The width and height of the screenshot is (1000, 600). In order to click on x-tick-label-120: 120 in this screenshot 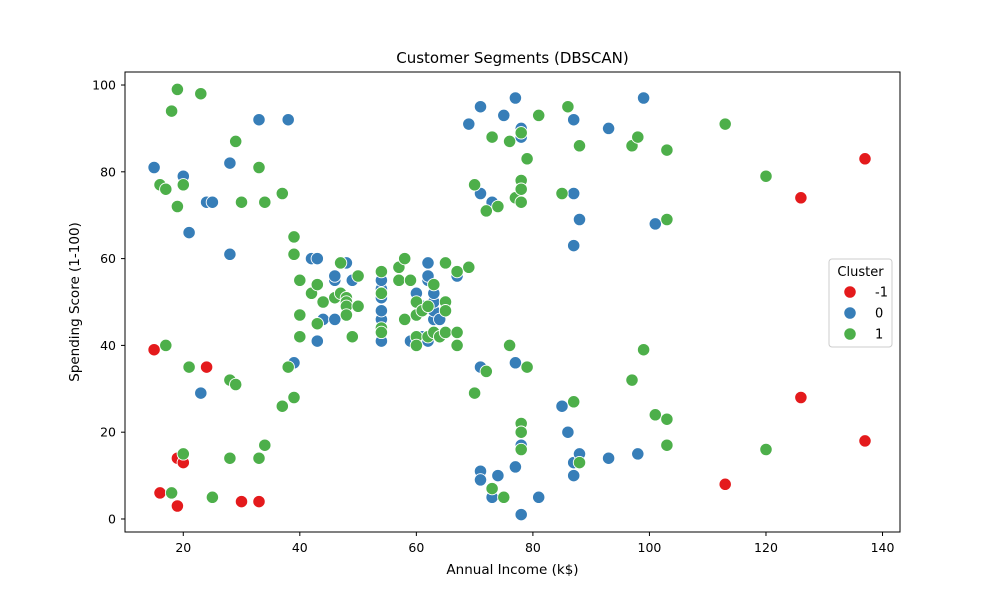, I will do `click(766, 547)`.